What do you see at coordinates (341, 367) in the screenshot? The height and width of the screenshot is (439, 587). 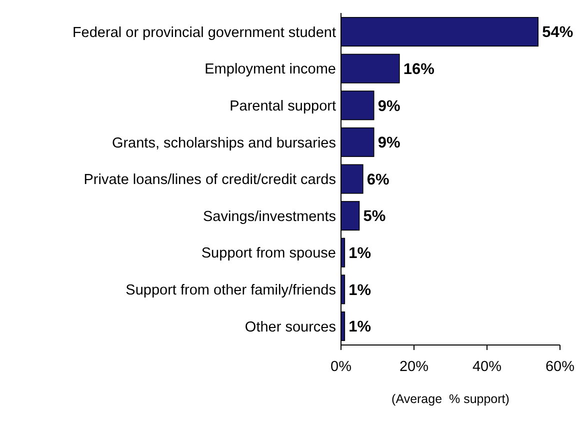 I see `x-tick-label: 0%` at bounding box center [341, 367].